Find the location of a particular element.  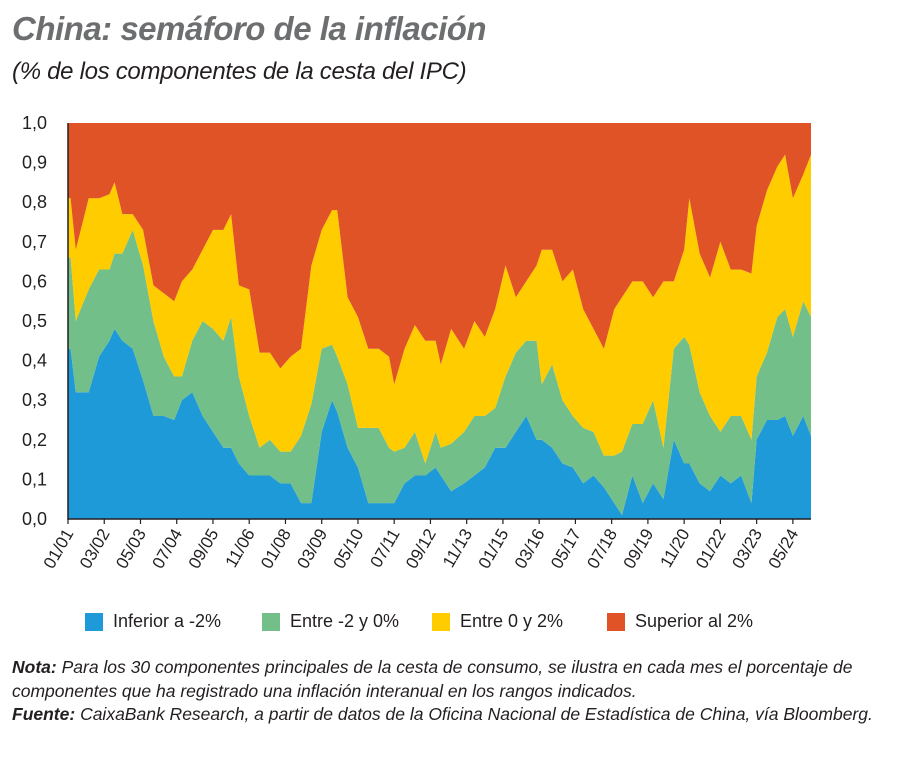

y-tick-label: 1,0 is located at coordinates (34, 123).